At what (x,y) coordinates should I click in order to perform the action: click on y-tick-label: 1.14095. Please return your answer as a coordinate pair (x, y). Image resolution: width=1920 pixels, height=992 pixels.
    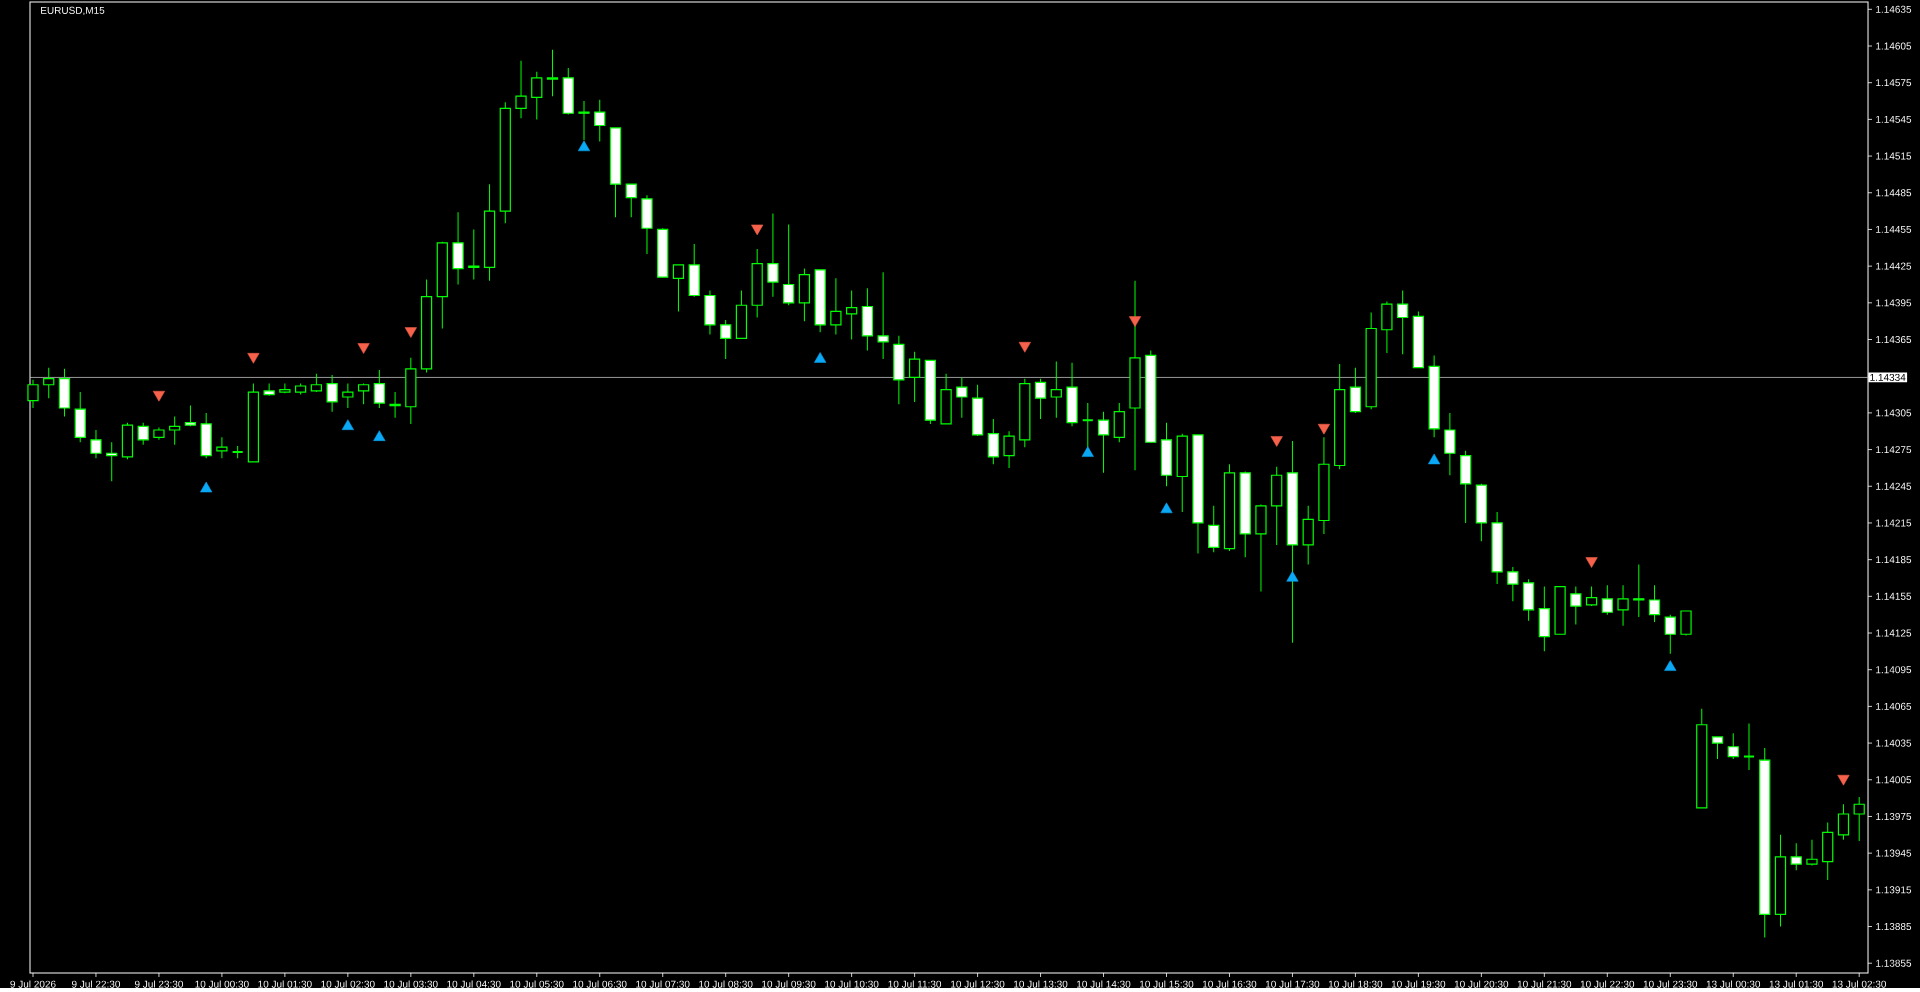
    Looking at the image, I should click on (1894, 670).